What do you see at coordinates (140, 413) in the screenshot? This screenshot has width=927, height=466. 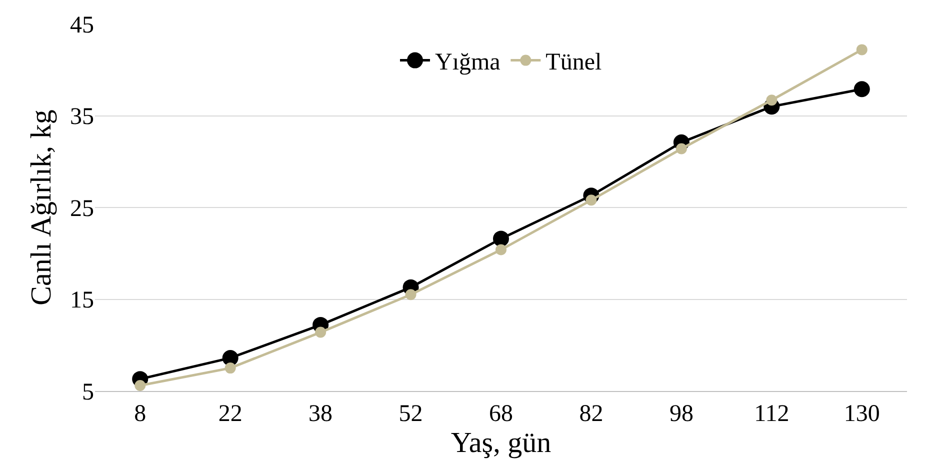 I see `x-tick-label: 8` at bounding box center [140, 413].